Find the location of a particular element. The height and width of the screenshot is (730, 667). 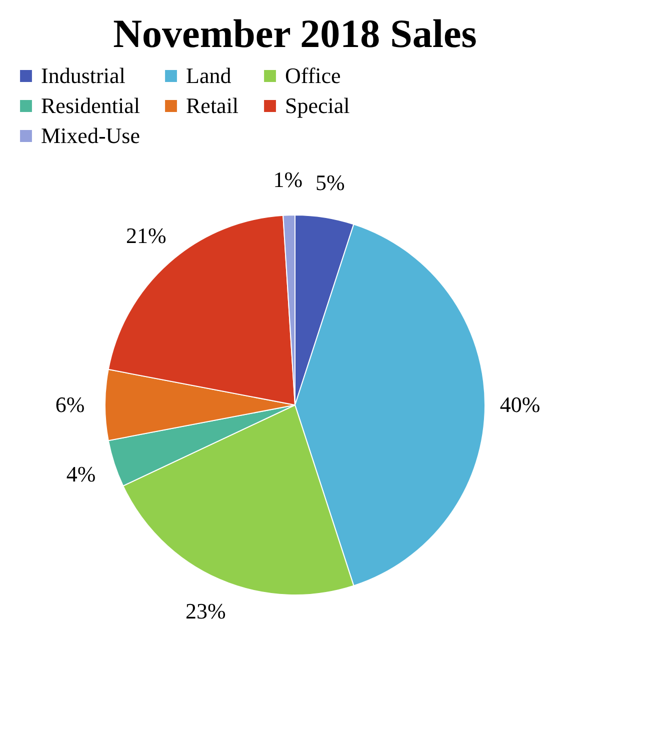

legend-label: Residential is located at coordinates (90, 105).